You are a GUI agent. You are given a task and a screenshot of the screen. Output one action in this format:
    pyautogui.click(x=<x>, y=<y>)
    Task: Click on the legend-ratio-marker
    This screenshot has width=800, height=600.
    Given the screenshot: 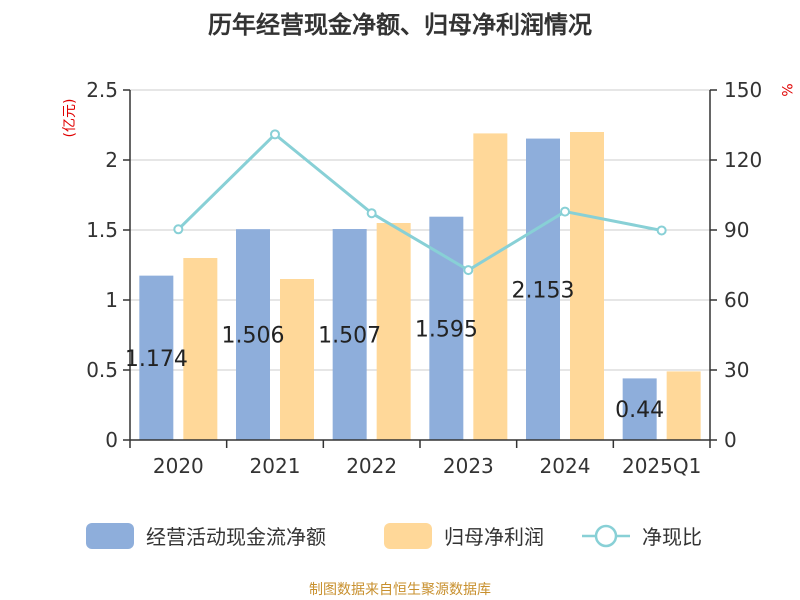 What is the action you would take?
    pyautogui.click(x=606, y=536)
    